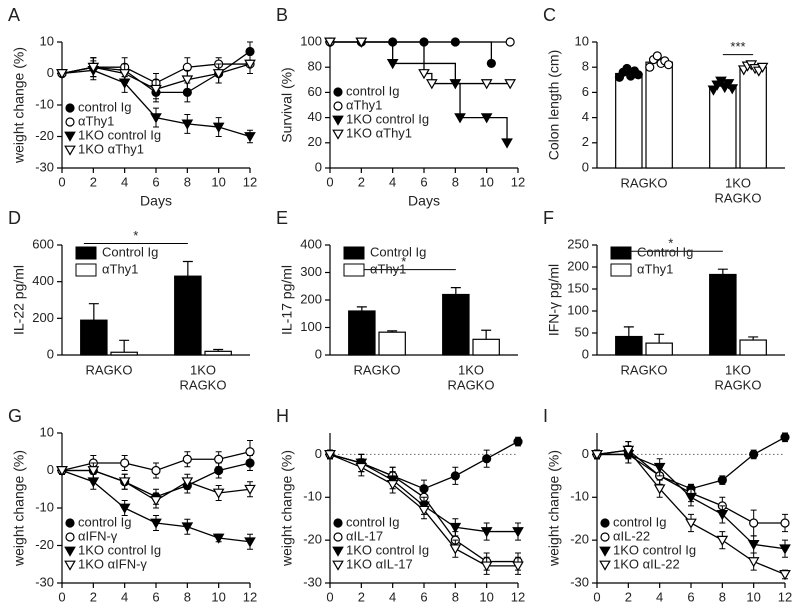  Describe the element at coordinates (287, 104) in the screenshot. I see `y-axis-label: Survival (%)` at that location.